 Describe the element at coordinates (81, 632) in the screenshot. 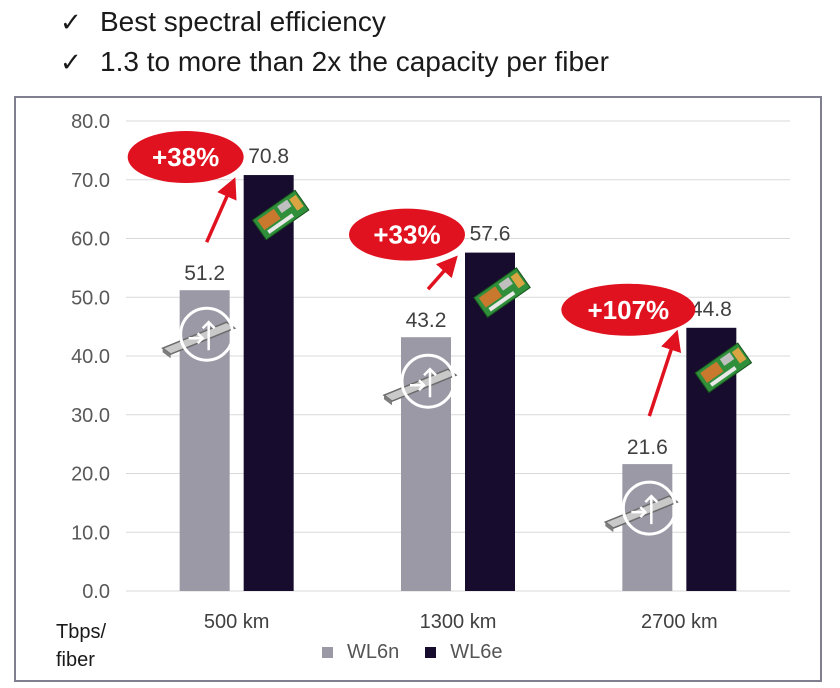

I see `y-axis-label-line: Tbps/` at that location.